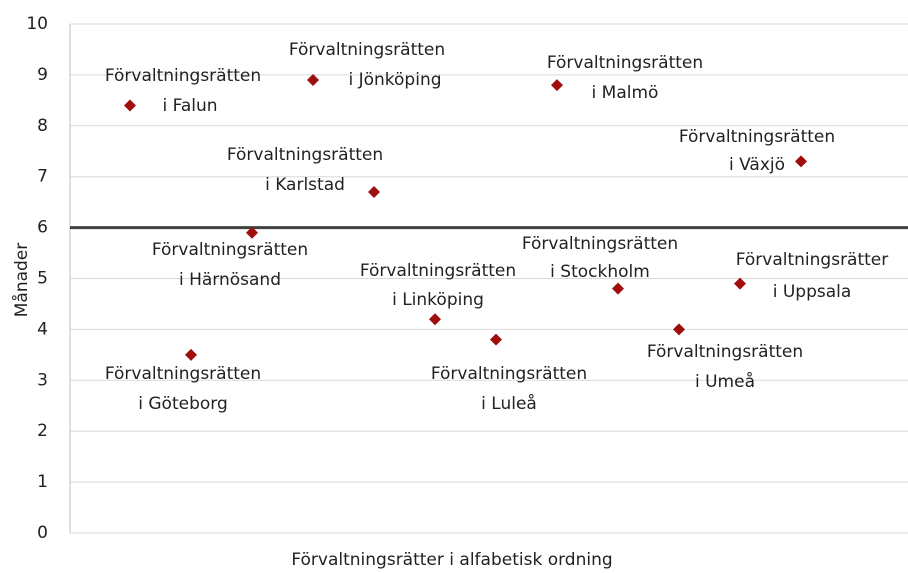  What do you see at coordinates (42, 533) in the screenshot?
I see `y-tick-label: 0` at bounding box center [42, 533].